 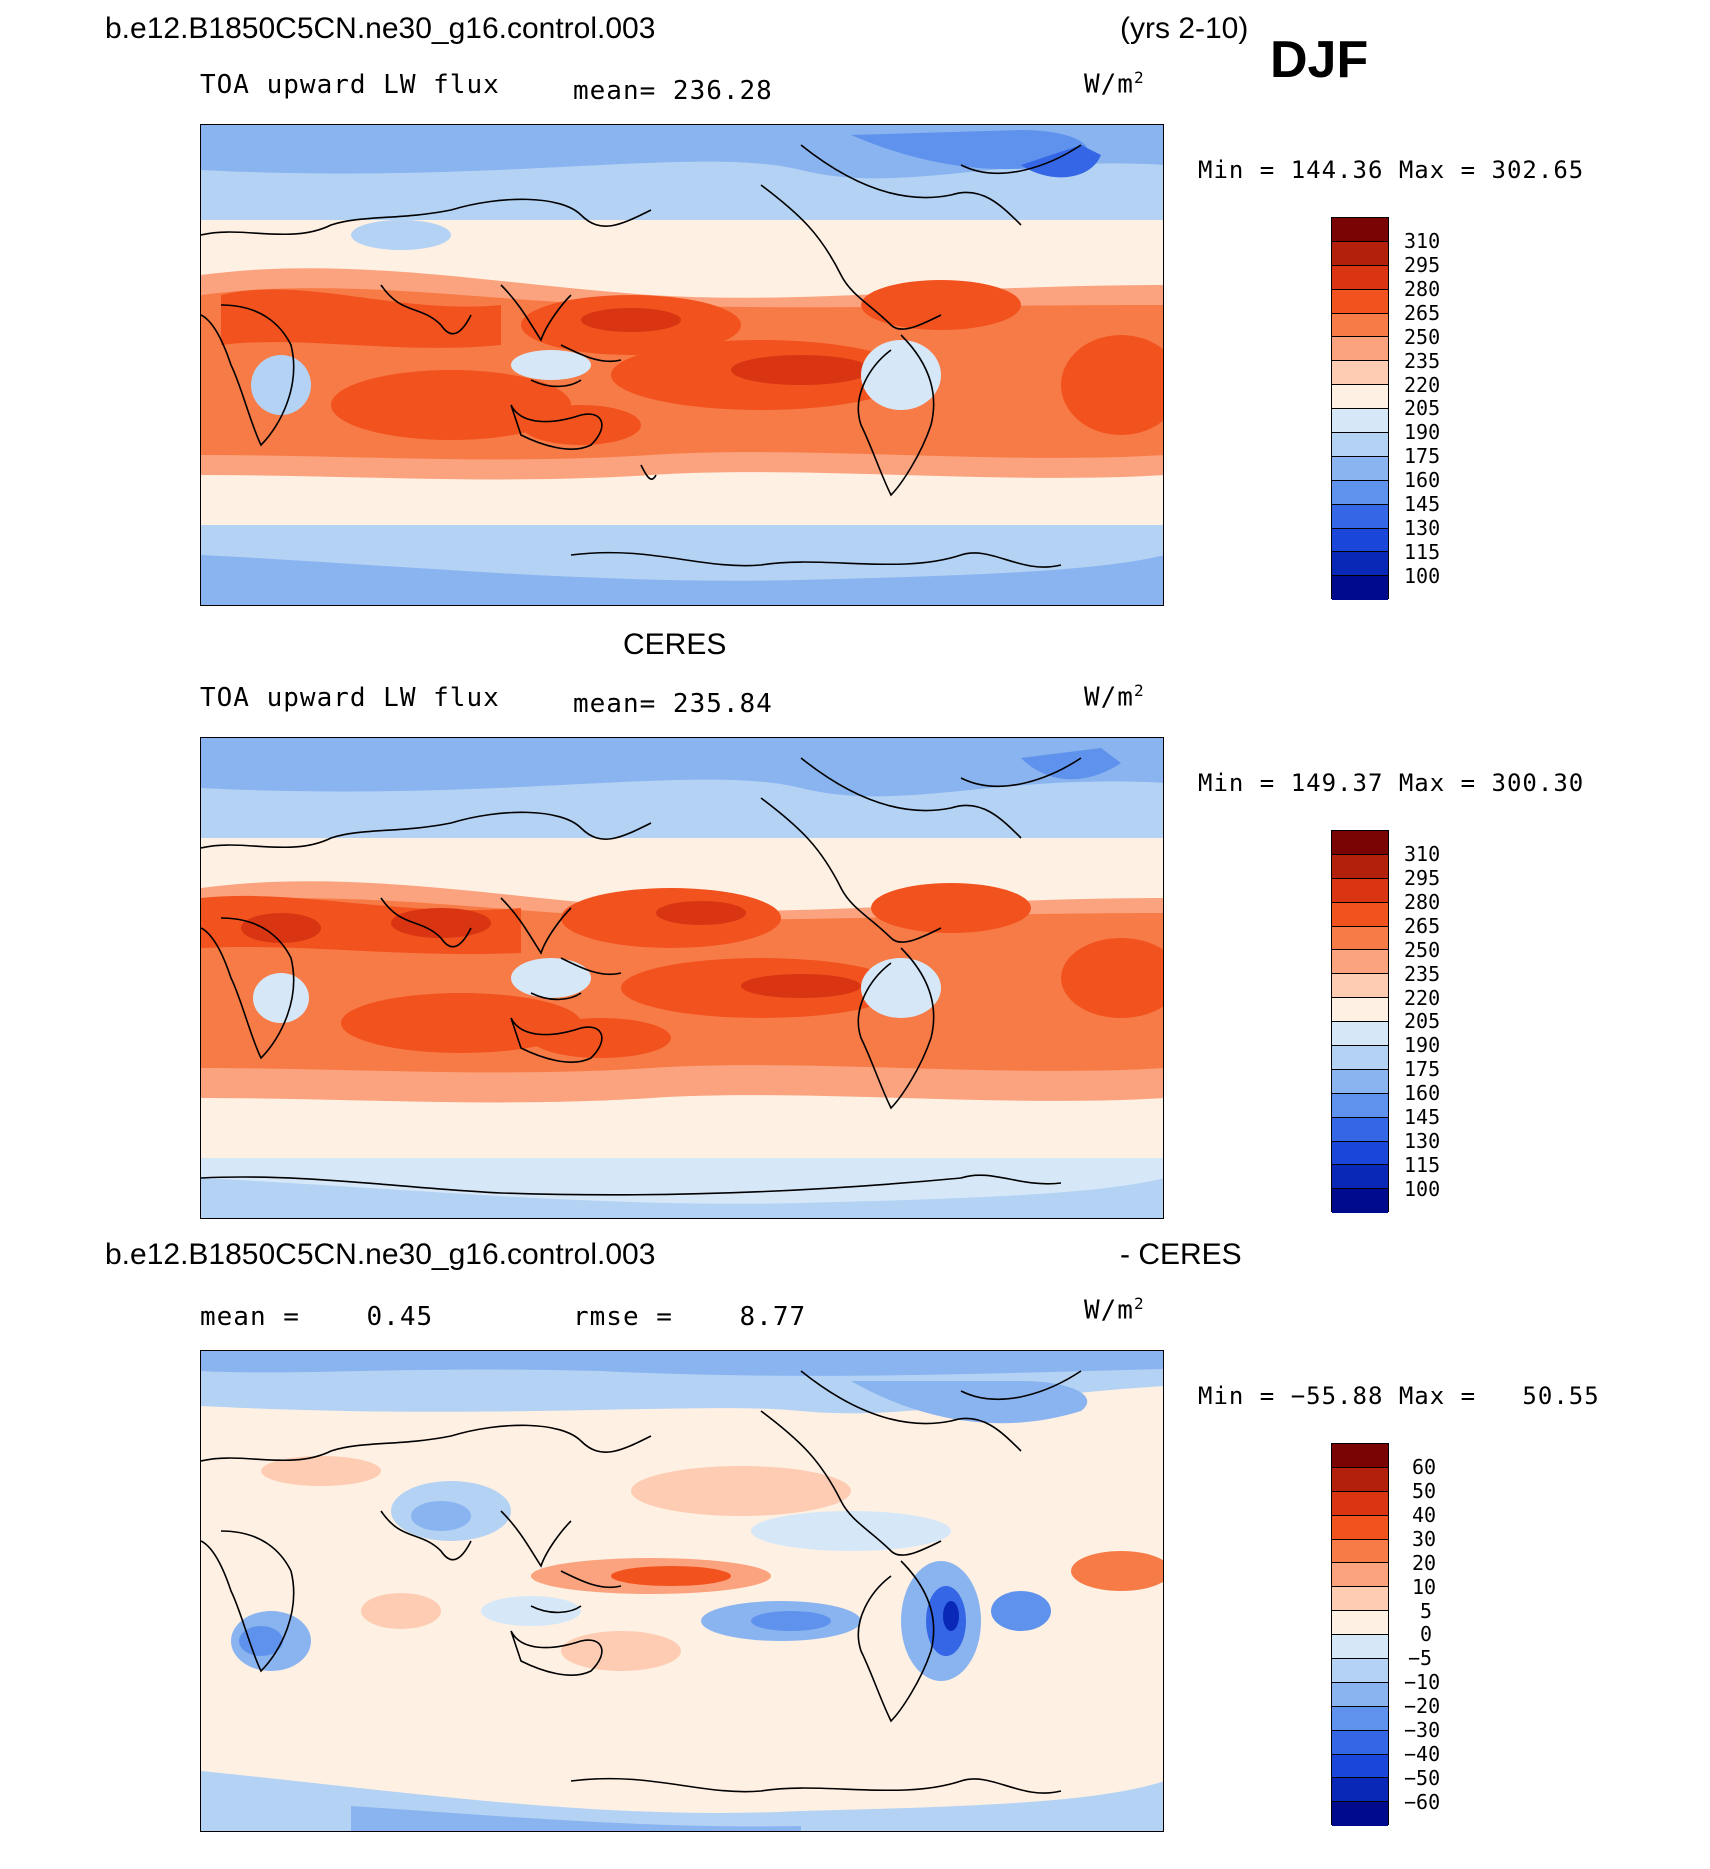 I want to click on panel2-tick: 160, so click(x=1422, y=1093).